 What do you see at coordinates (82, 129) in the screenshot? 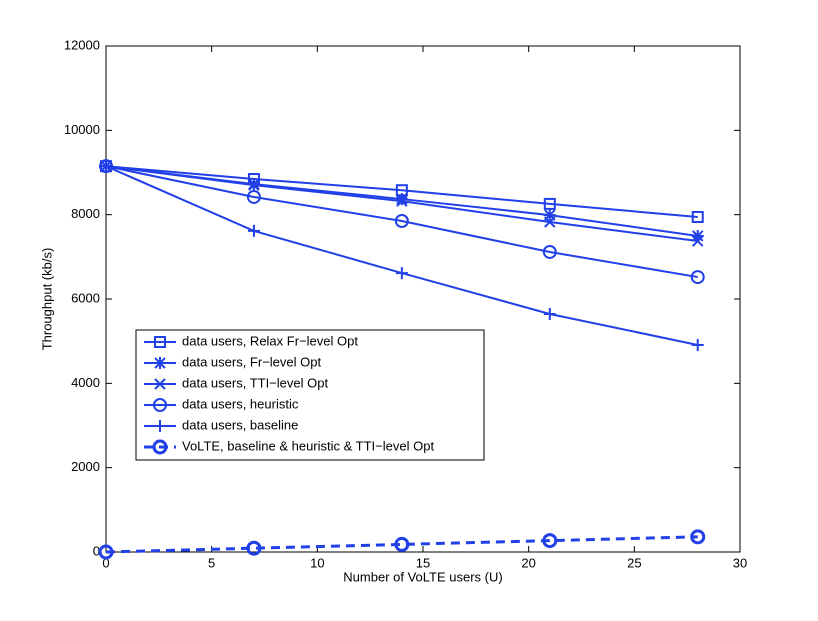
I see `y-tick-label: 10000` at bounding box center [82, 129].